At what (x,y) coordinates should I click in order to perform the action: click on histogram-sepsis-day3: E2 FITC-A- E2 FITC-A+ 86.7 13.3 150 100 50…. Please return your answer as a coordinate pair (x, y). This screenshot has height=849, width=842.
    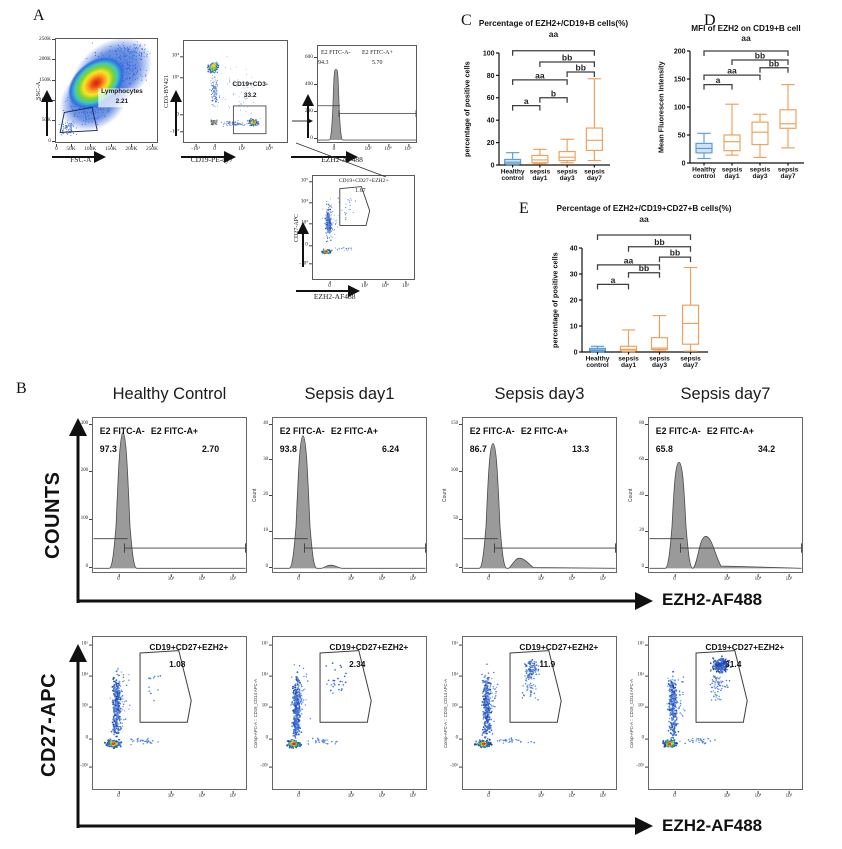
    Looking at the image, I should click on (529, 499).